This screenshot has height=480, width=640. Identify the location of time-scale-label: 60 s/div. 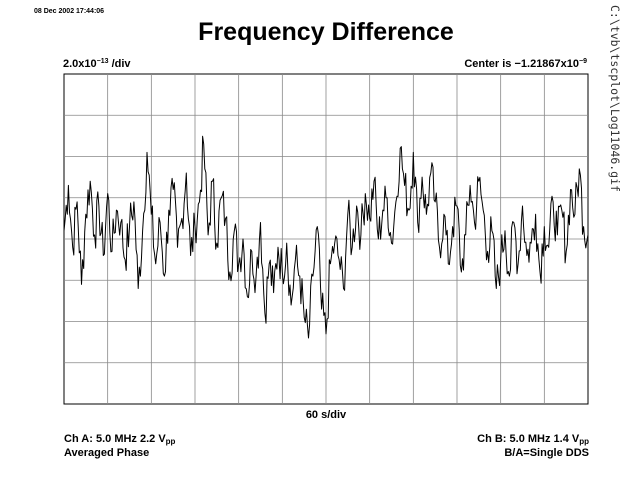
(326, 415).